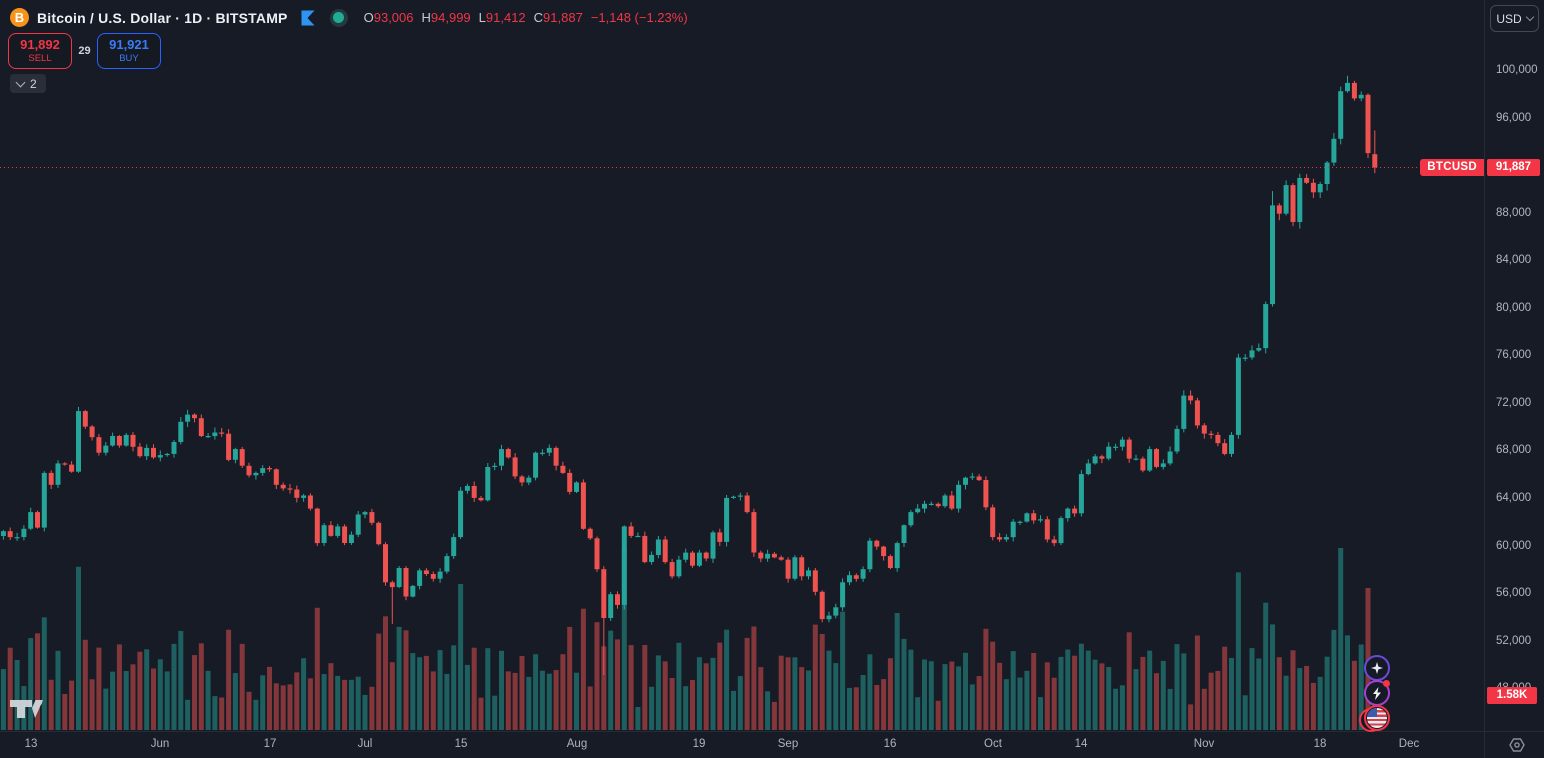 The width and height of the screenshot is (1544, 758). Describe the element at coordinates (84, 51) in the screenshot. I see `trade-panel: 91,892 SELL 29 91,921 BUY` at that location.